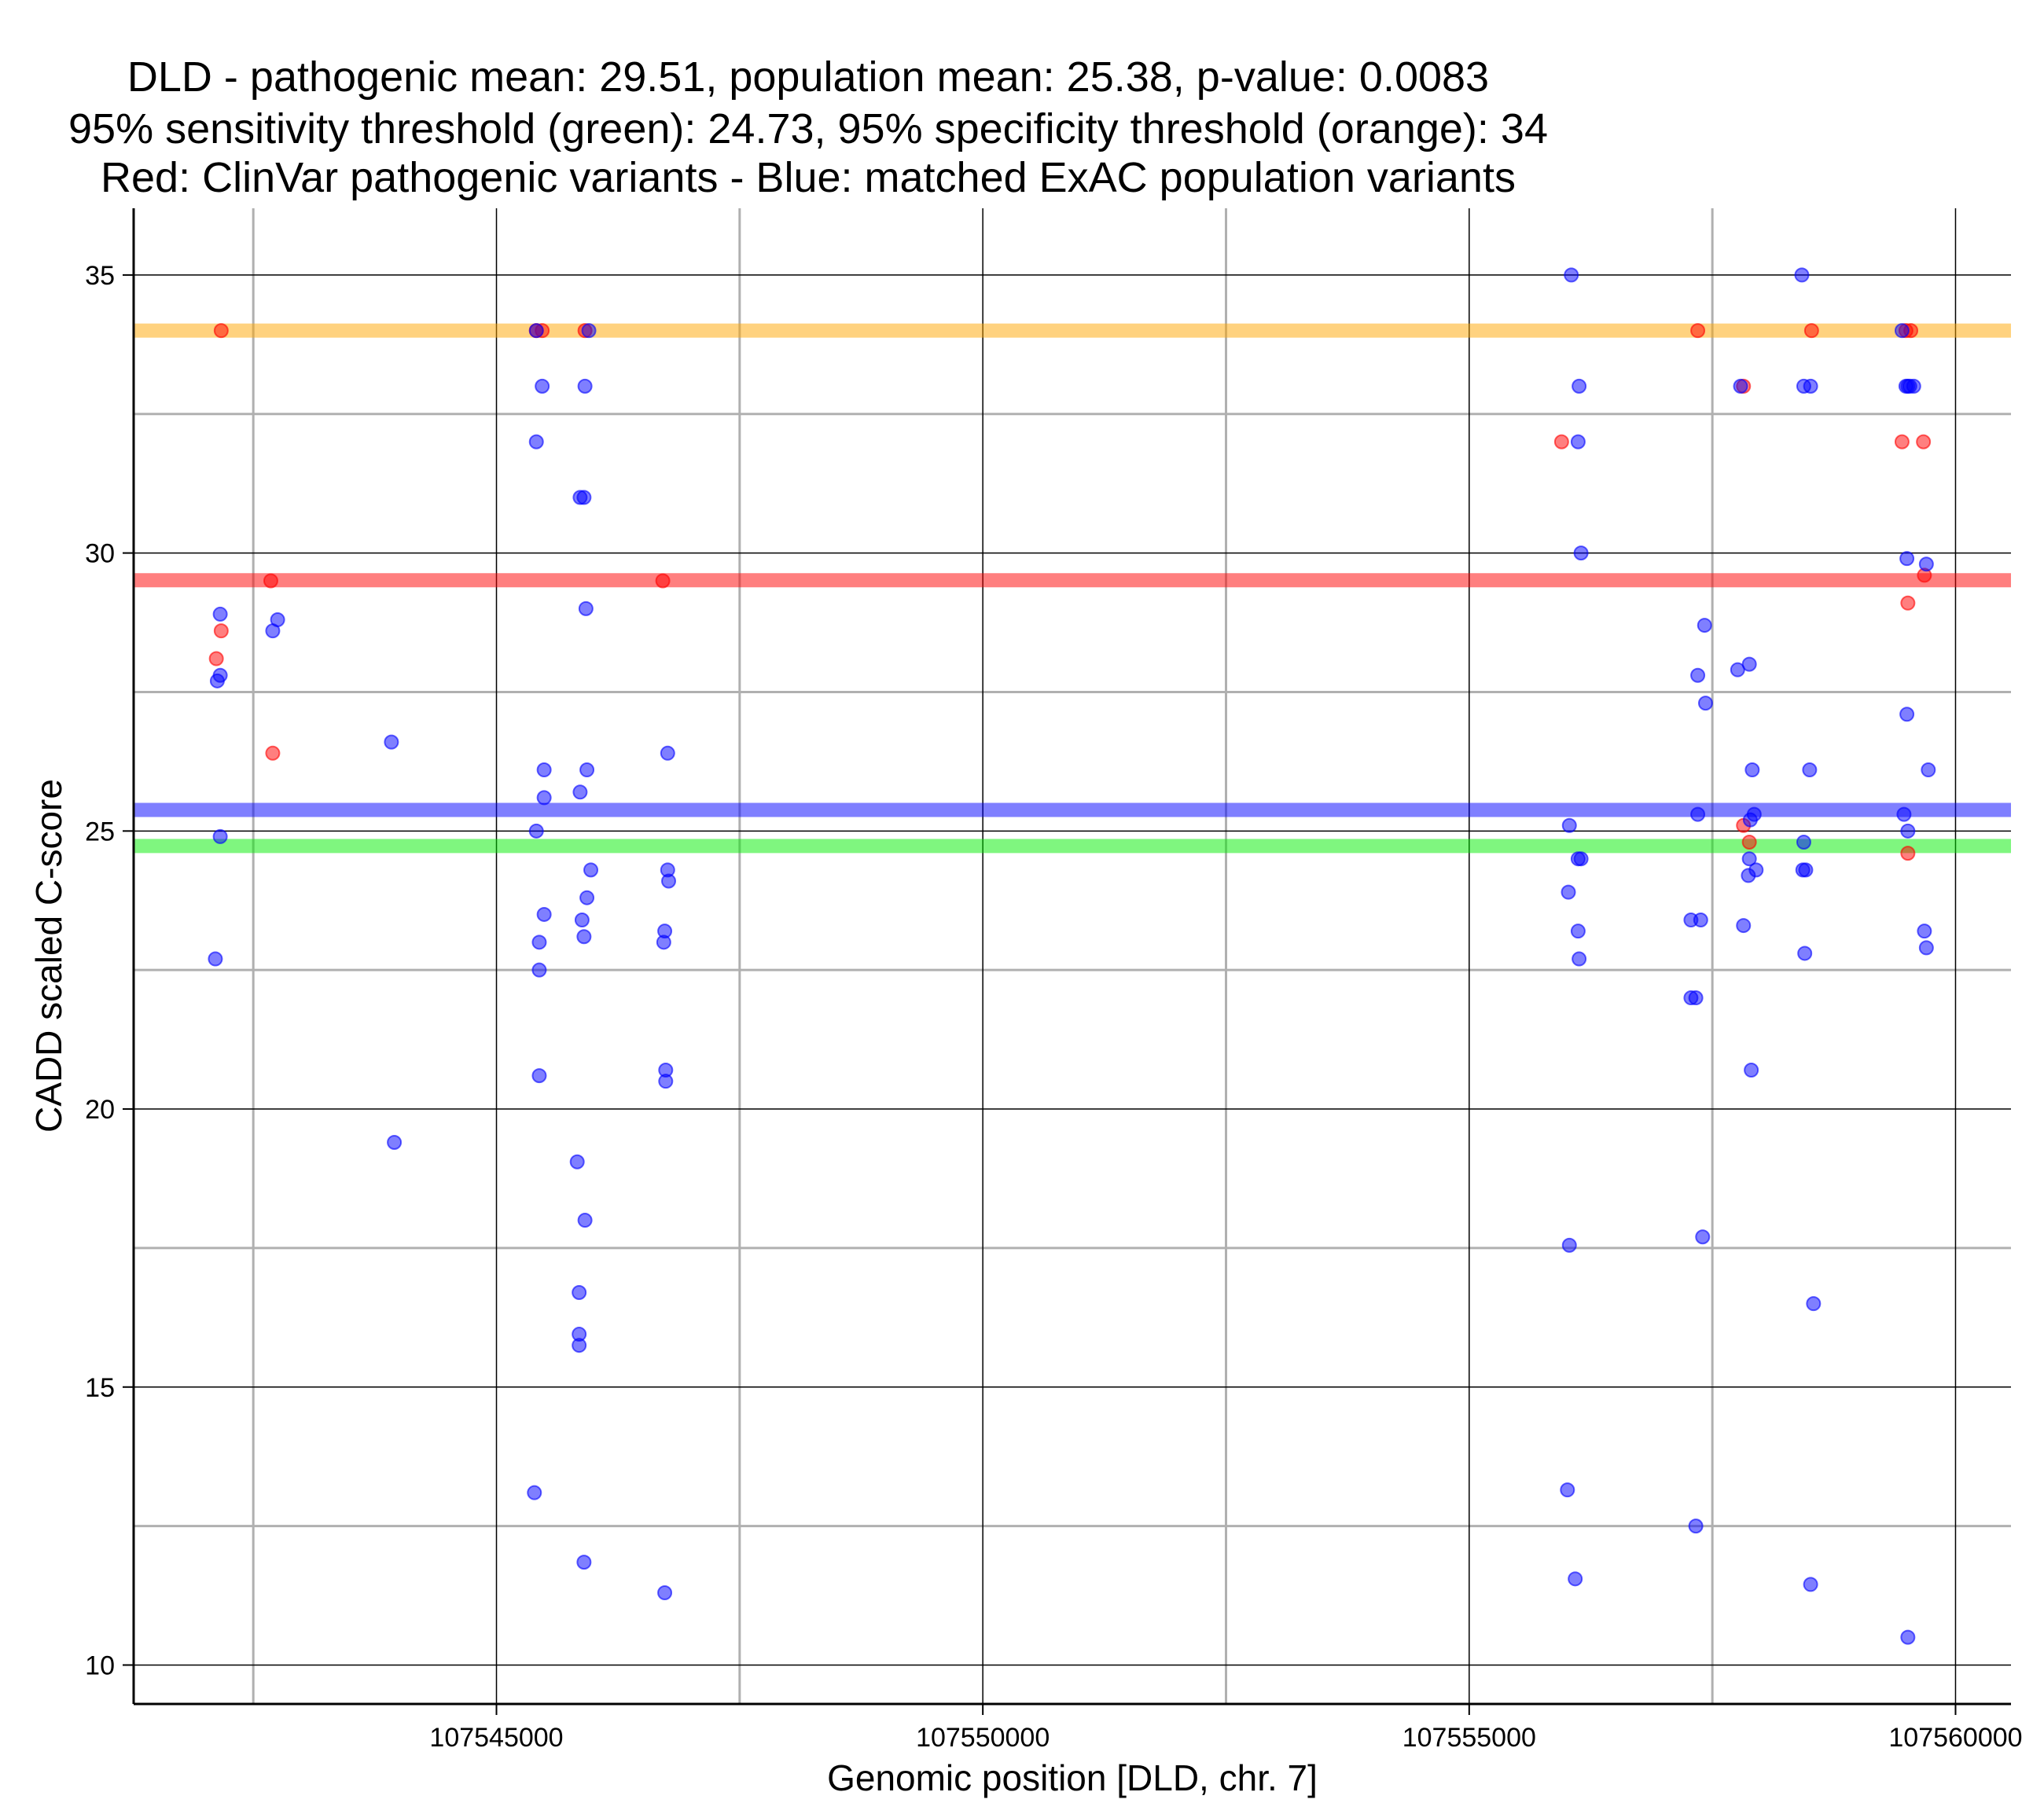  Describe the element at coordinates (1955, 1738) in the screenshot. I see `x-tick-label: 107560000` at that location.